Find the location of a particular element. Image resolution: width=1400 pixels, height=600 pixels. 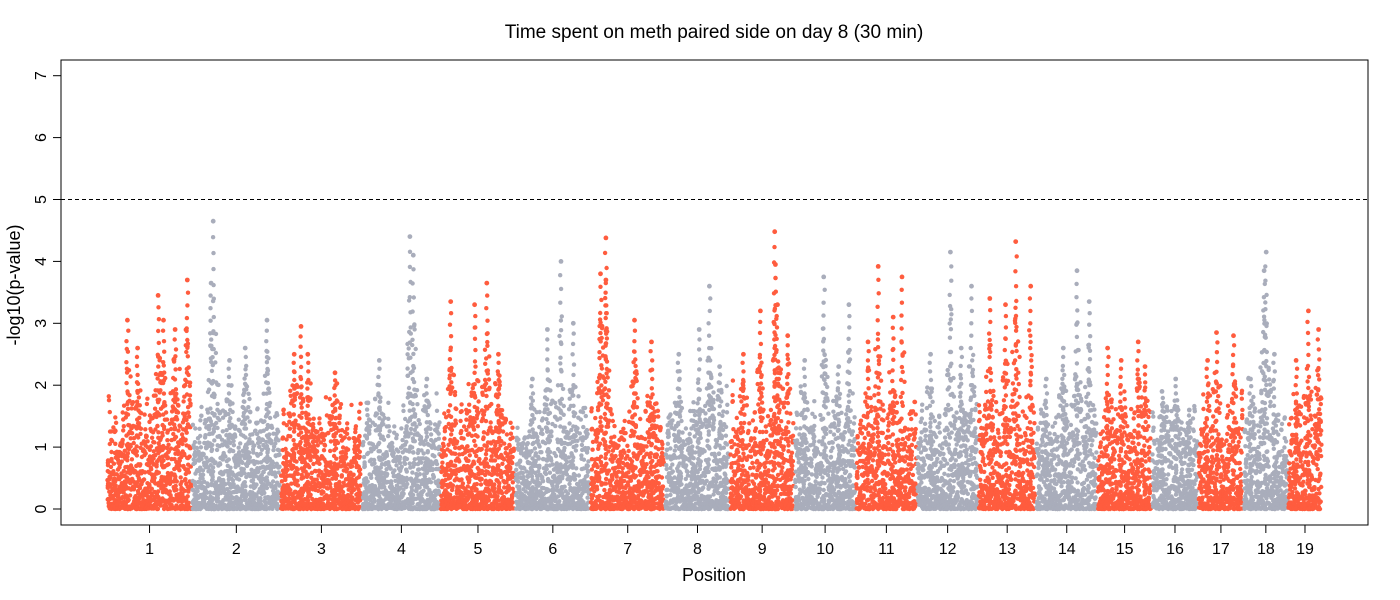

x-tick-label-1: 1 is located at coordinates (149, 549).